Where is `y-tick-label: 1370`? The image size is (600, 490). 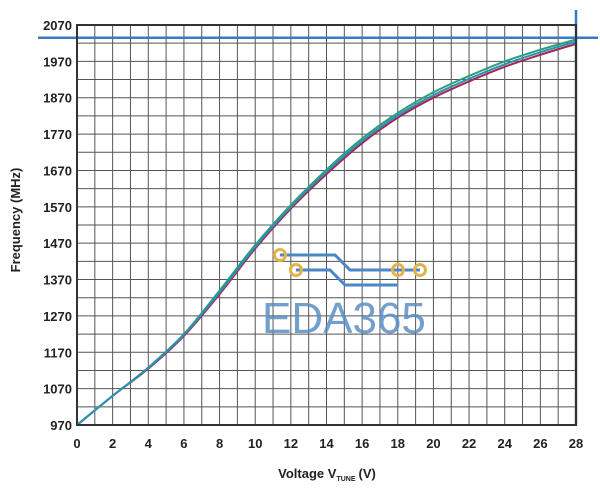
y-tick-label: 1370 is located at coordinates (57, 280).